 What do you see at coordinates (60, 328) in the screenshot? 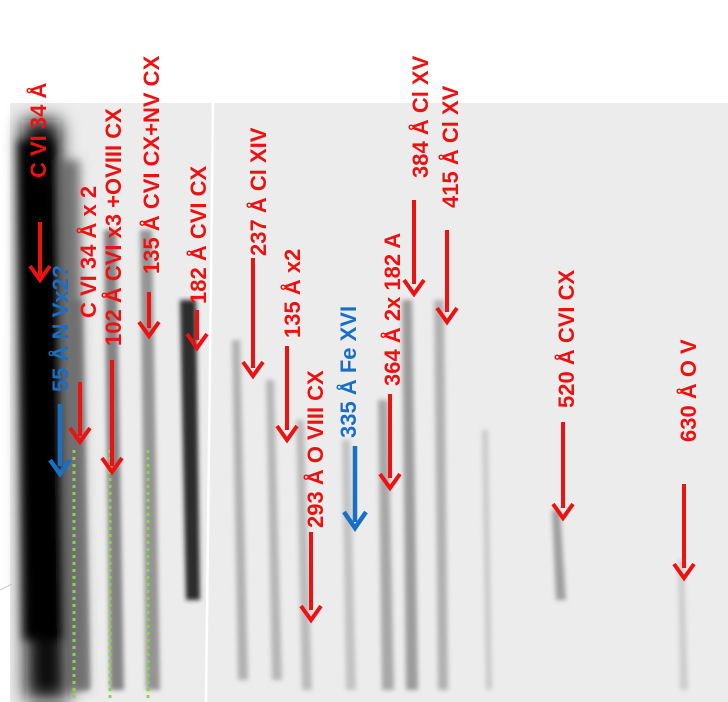
I see `label-n5-55: 55 Å N Vx2?` at bounding box center [60, 328].